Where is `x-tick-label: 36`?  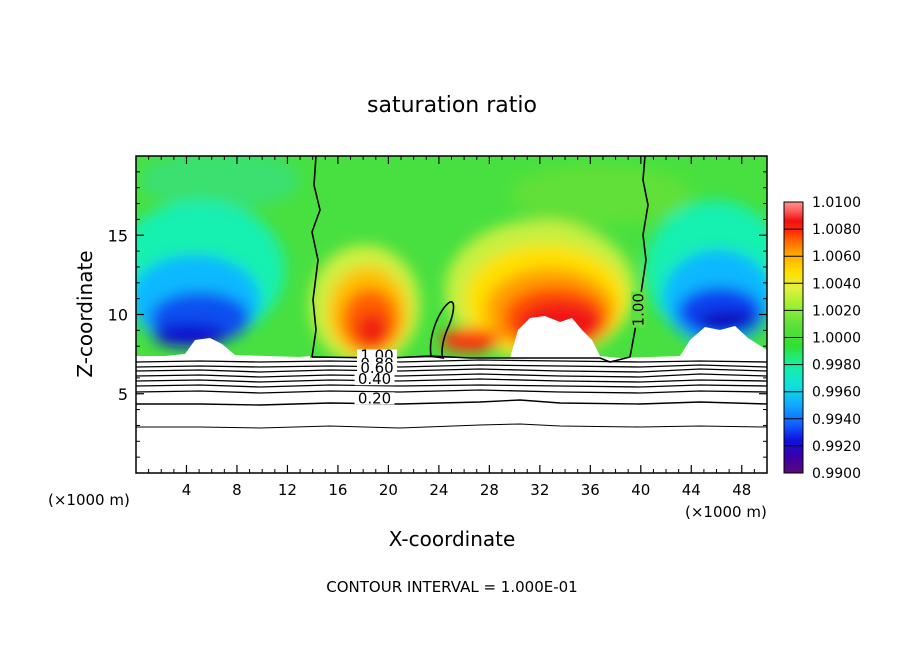
x-tick-label: 36 is located at coordinates (590, 490).